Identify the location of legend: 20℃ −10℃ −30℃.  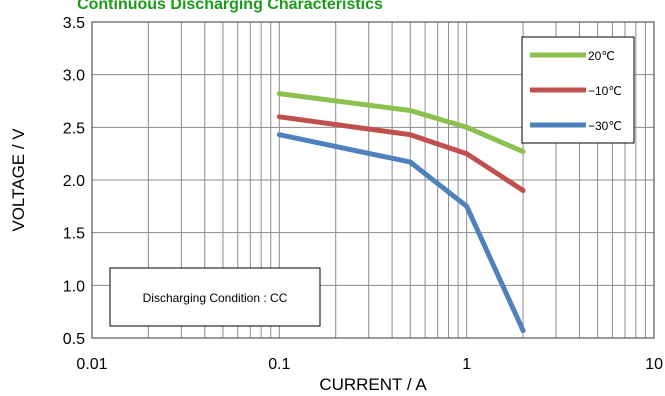
(578, 90).